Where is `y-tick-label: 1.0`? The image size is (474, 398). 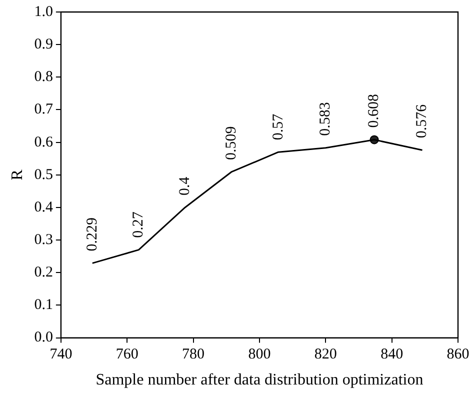 y-tick-label: 1.0 is located at coordinates (43, 12).